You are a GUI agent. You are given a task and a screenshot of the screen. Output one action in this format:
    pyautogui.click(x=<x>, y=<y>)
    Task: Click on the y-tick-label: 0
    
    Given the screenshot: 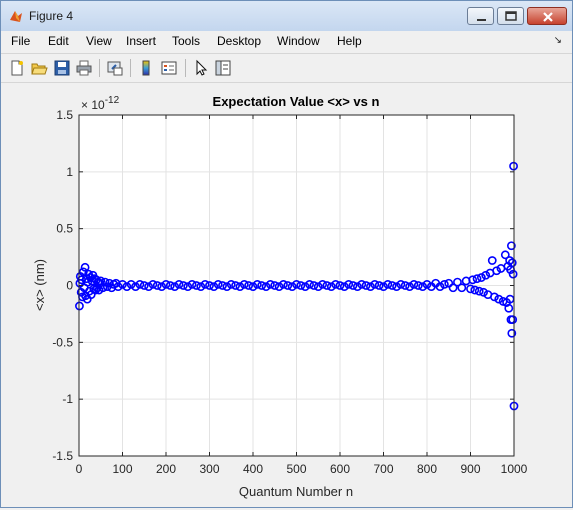 What is the action you would take?
    pyautogui.click(x=69, y=286)
    